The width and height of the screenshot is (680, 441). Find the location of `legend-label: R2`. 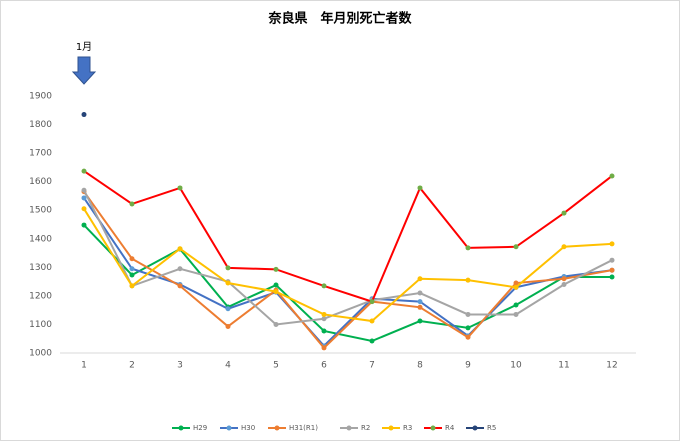

legend-label: R2 is located at coordinates (365, 428).